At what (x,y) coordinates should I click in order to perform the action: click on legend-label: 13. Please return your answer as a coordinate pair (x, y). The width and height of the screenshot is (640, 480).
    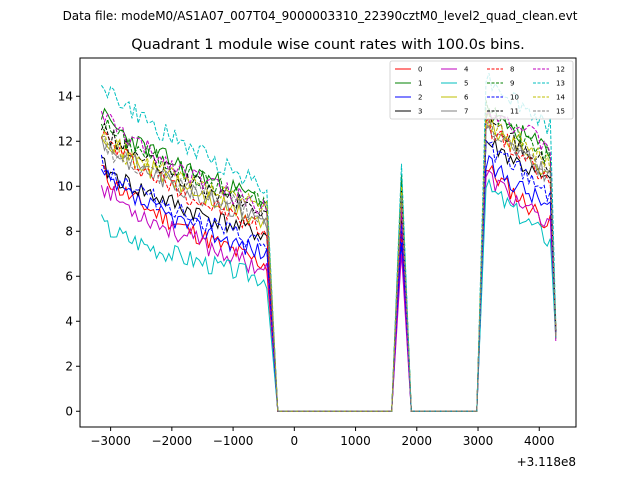
    Looking at the image, I should click on (560, 84).